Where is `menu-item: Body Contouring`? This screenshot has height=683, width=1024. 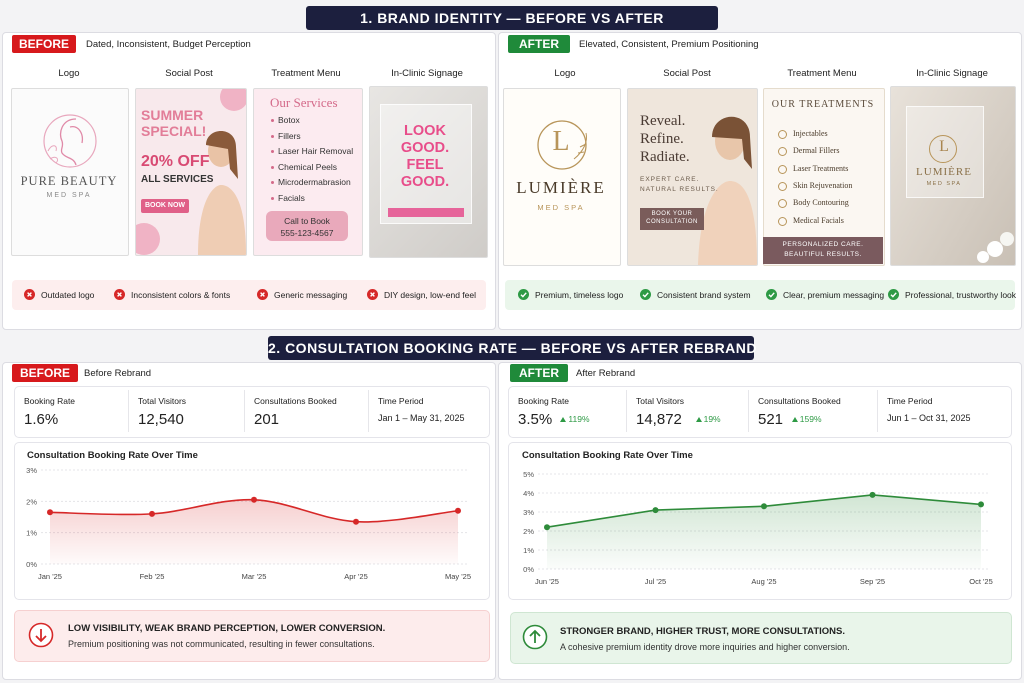
menu-item: Body Contouring is located at coordinates (821, 203).